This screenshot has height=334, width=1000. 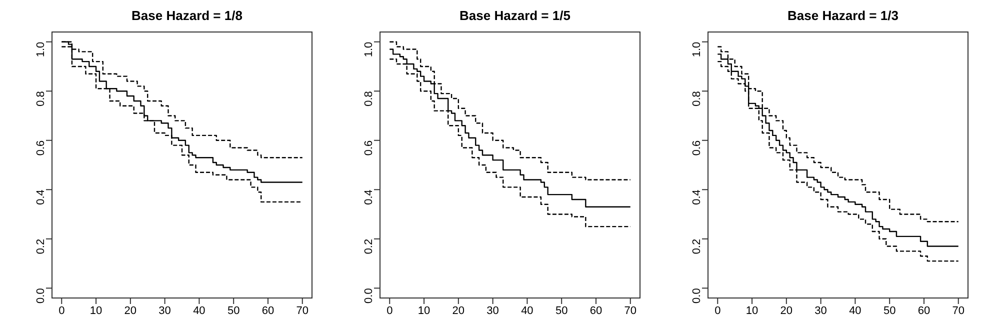 I want to click on chart-title: Base Hazard = 1/8, so click(x=187, y=16).